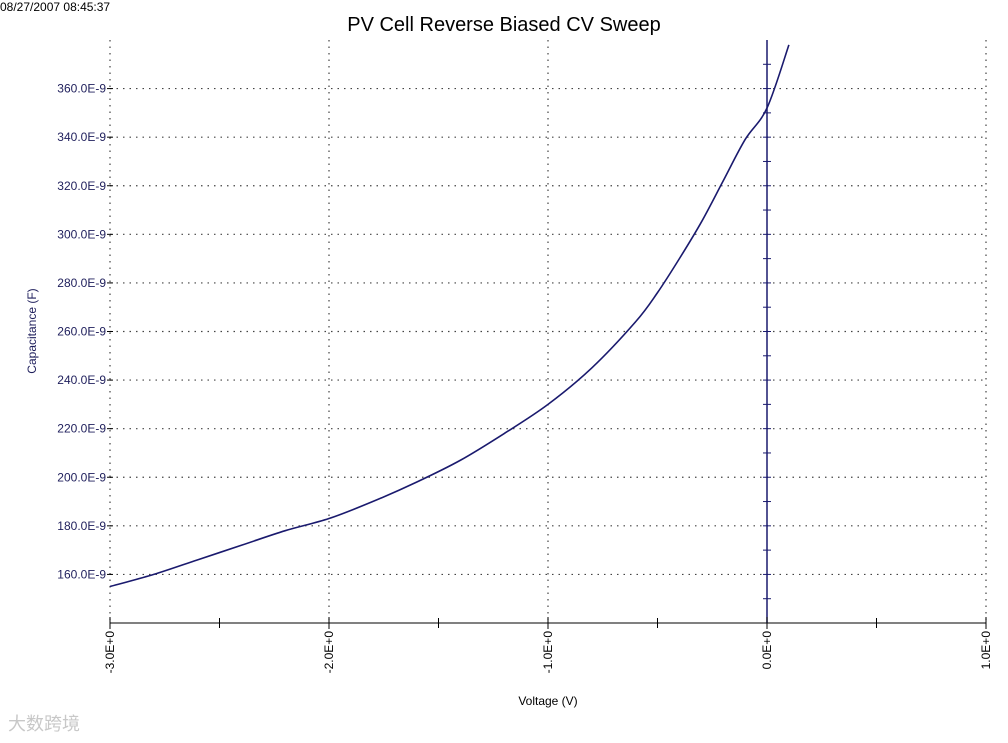 The height and width of the screenshot is (743, 1008). Describe the element at coordinates (504, 25) in the screenshot. I see `chart-title: PV Cell Reverse Biased CV Sweep` at that location.